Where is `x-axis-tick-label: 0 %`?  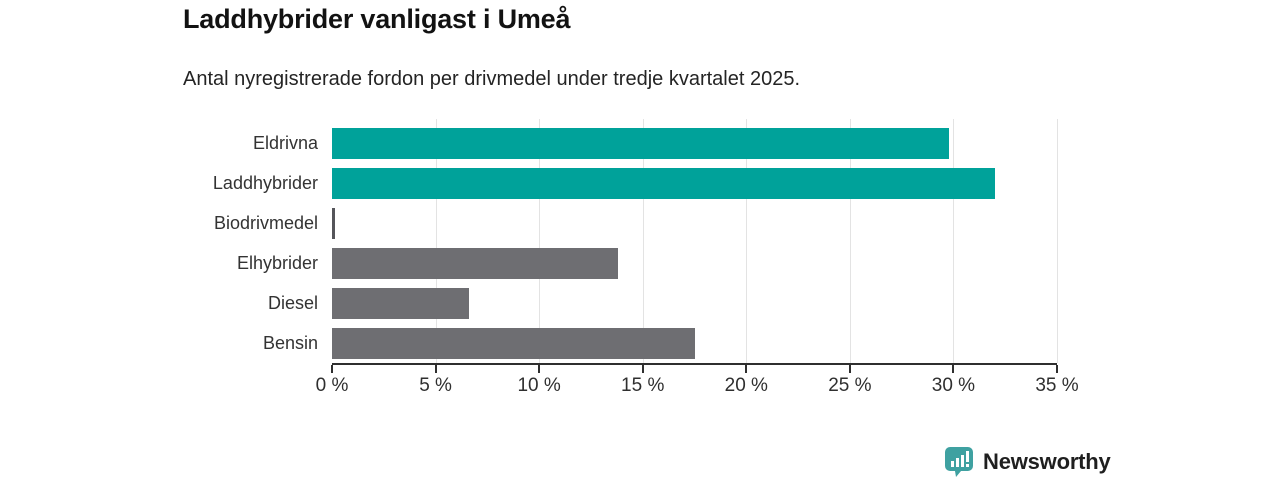 x-axis-tick-label: 0 % is located at coordinates (332, 385).